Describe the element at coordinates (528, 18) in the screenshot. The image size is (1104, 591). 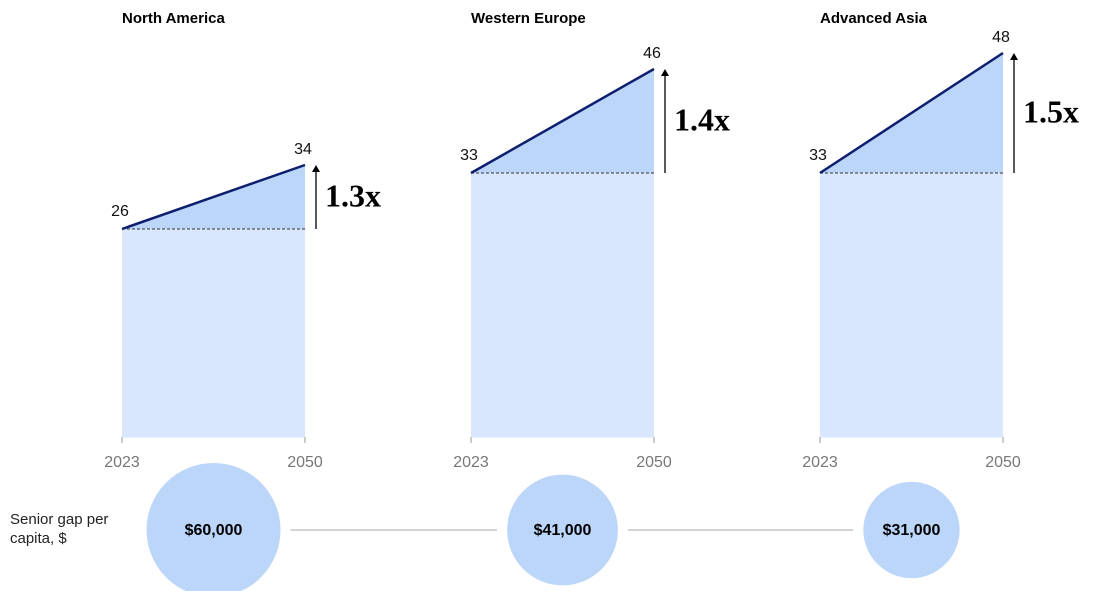
I see `chart-title: Western Europe` at that location.